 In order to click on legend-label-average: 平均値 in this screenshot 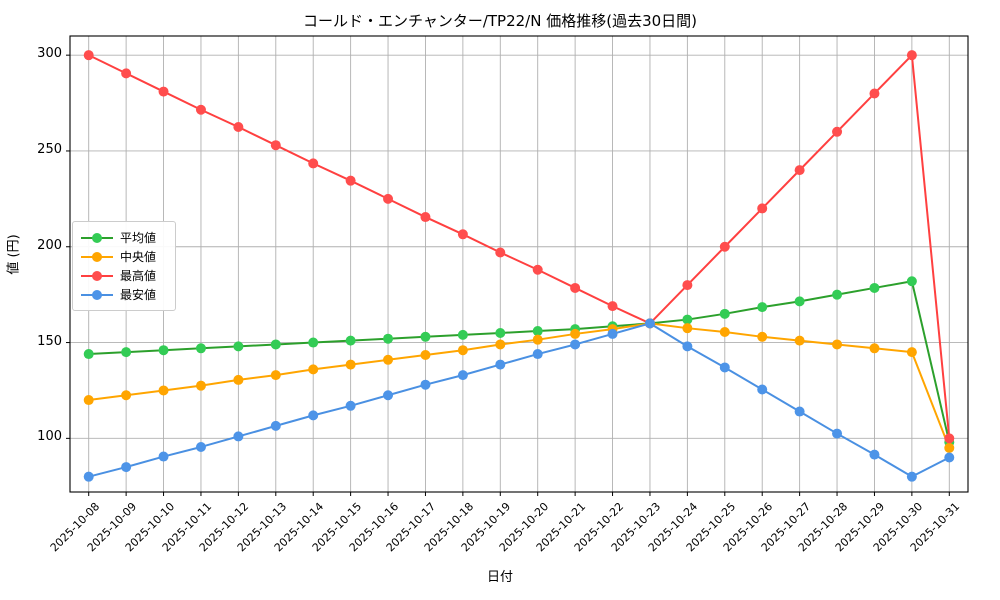, I will do `click(138, 238)`.